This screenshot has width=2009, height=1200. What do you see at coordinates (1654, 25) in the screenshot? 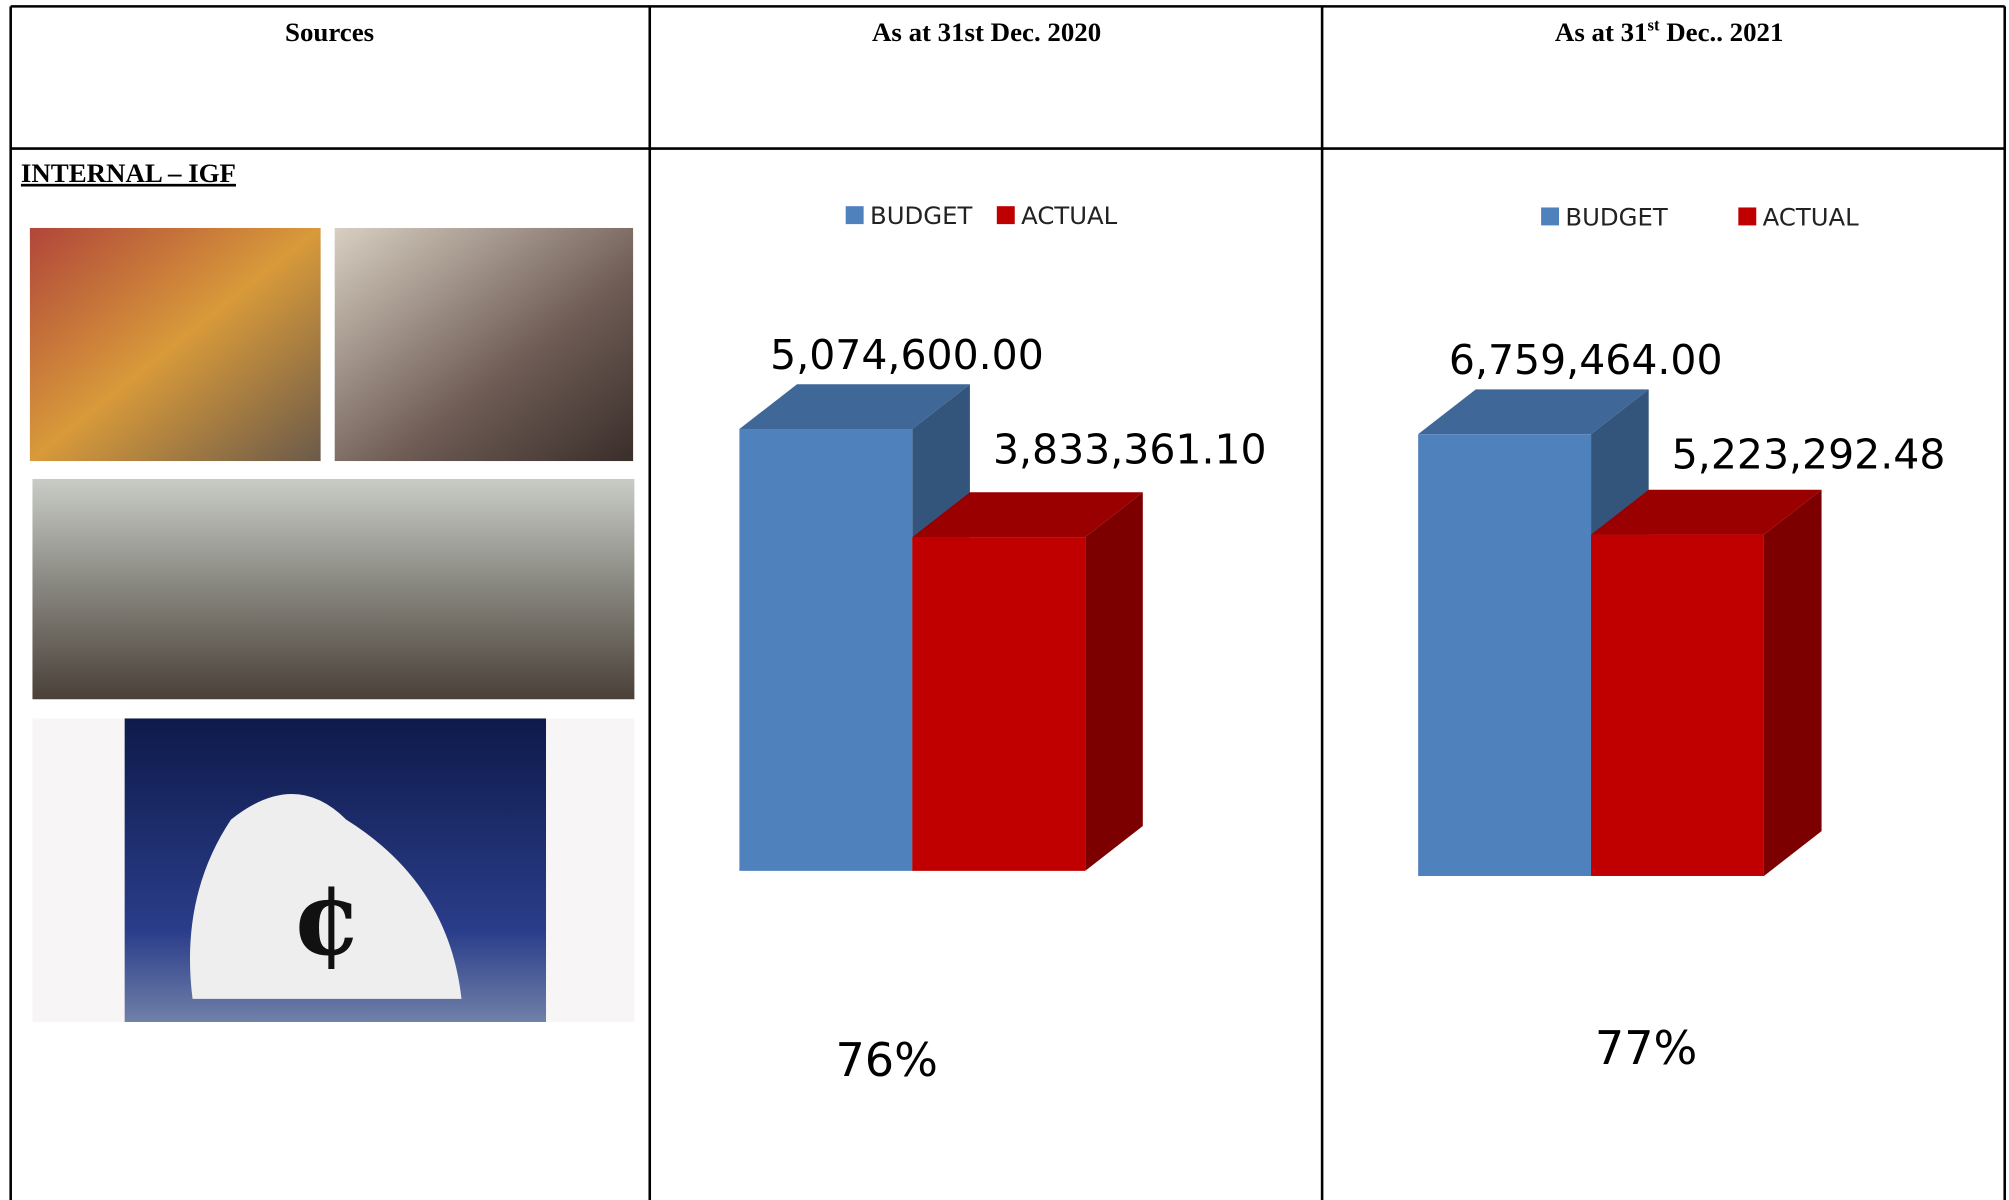
I see `superscript: st` at bounding box center [1654, 25].